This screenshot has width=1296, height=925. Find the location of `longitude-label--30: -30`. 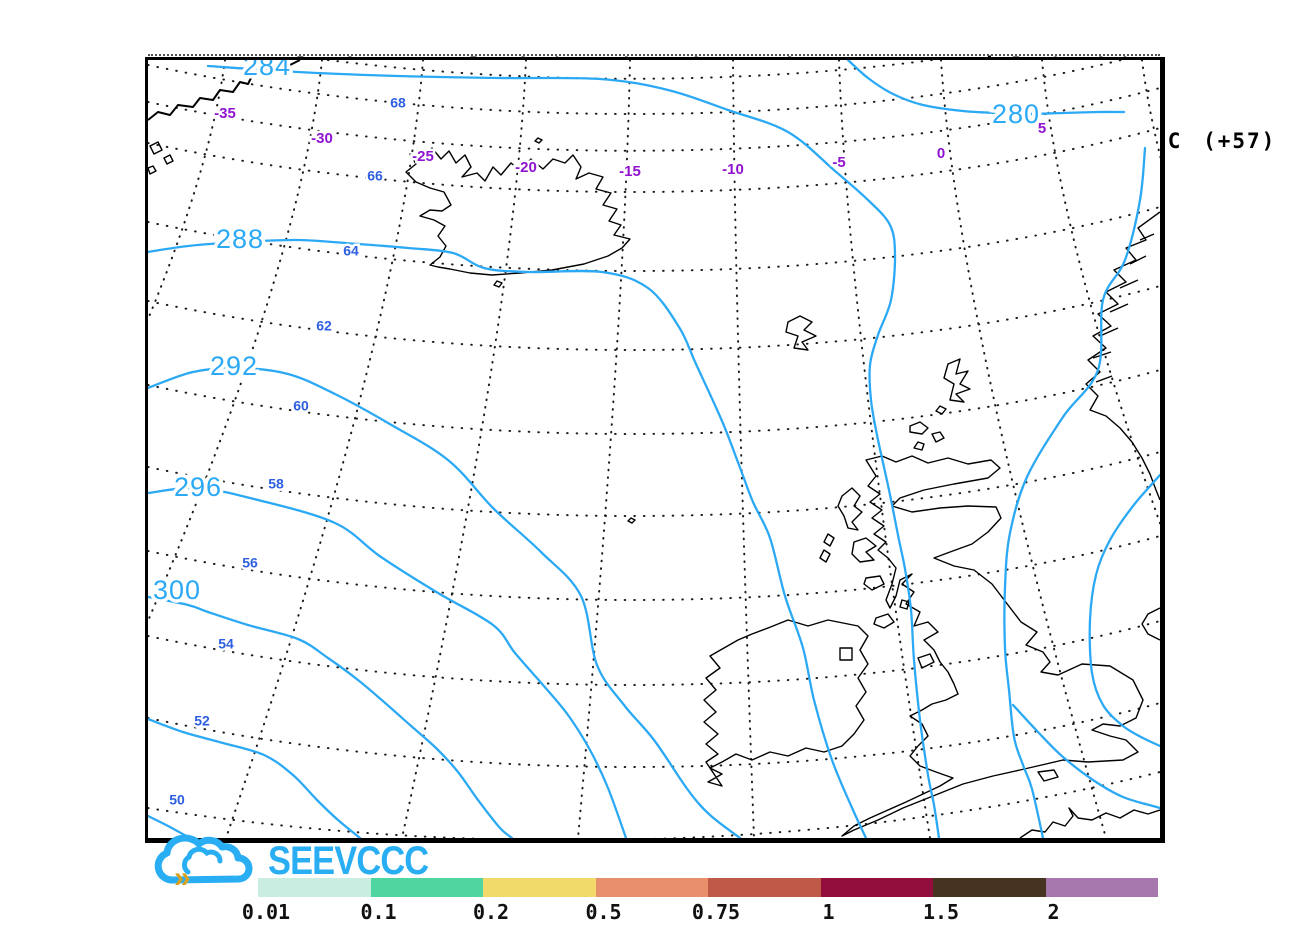

longitude-label--30: -30 is located at coordinates (322, 138).